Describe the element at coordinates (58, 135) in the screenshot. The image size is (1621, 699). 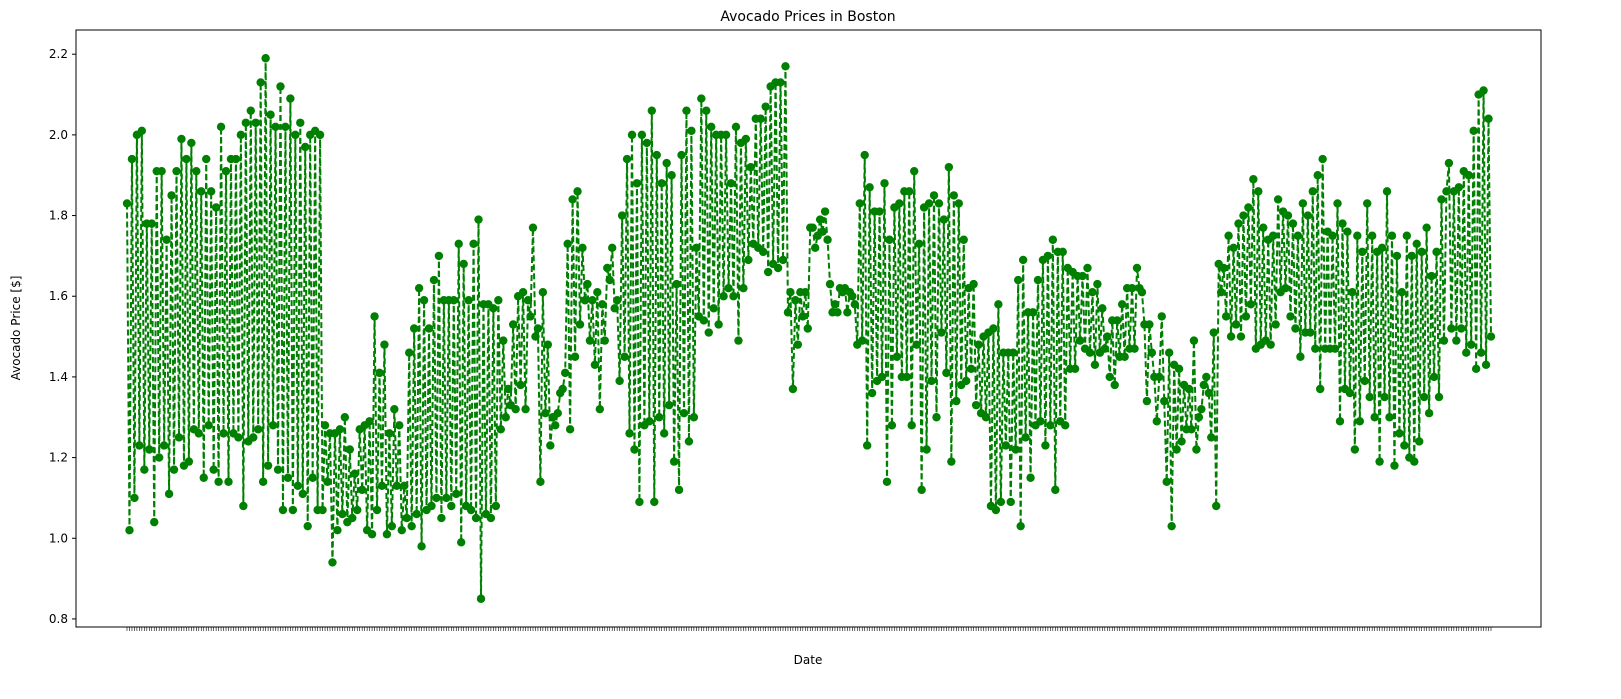
I see `y-tick-label: 2.0` at that location.